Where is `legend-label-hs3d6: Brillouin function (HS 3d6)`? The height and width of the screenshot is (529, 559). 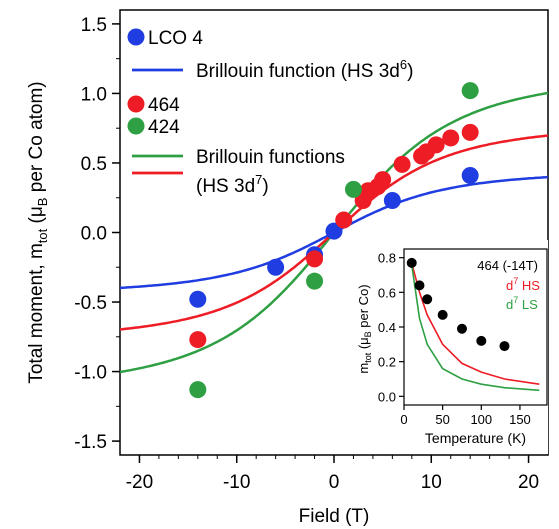 legend-label-hs3d6: Brillouin function (HS 3d6) is located at coordinates (304, 69).